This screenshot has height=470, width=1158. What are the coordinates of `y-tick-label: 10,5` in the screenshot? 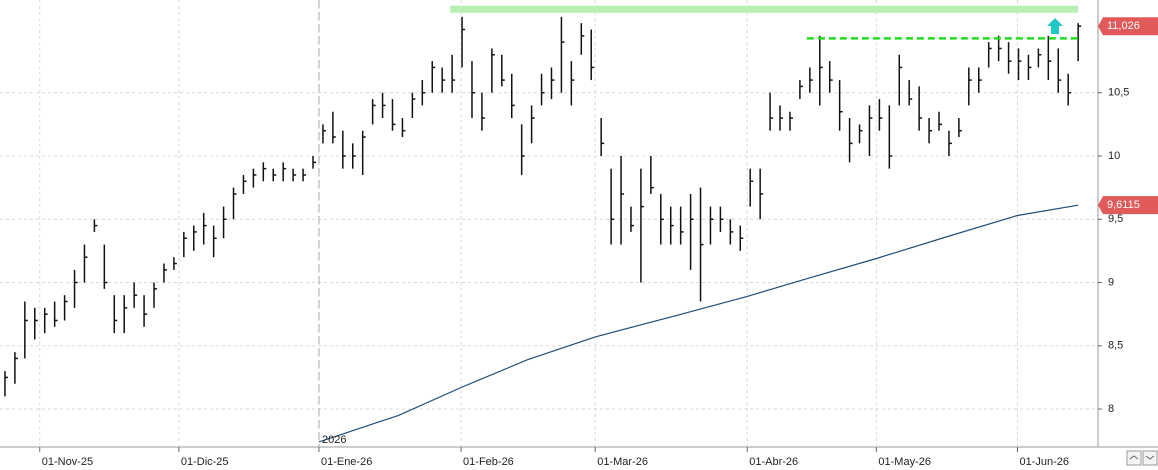 It's located at (1118, 93).